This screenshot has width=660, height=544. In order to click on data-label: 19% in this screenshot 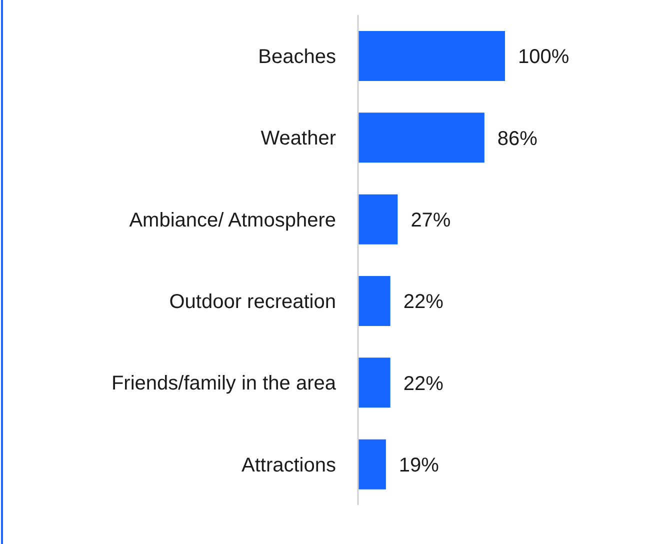, I will do `click(419, 465)`.